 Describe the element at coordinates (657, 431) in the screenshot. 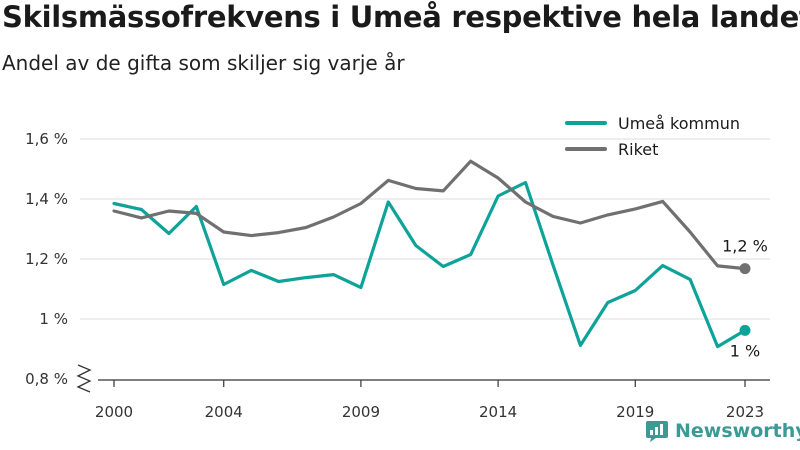

I see `newsworthy-icon` at that location.